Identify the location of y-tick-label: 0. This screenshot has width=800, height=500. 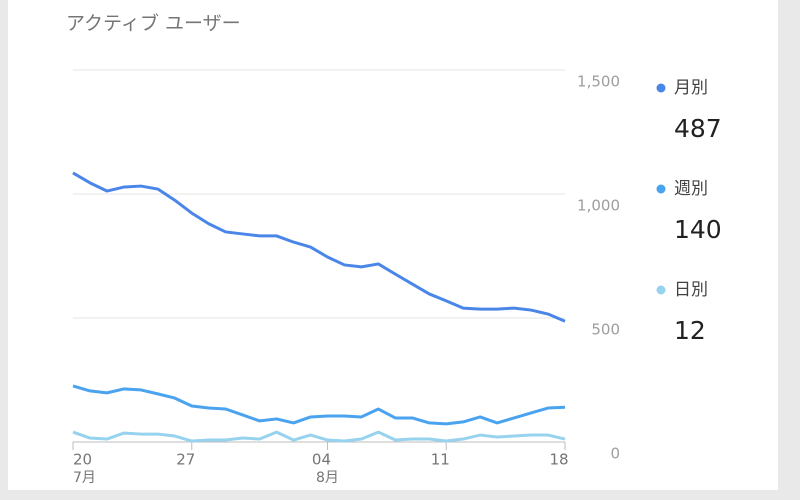
(615, 454).